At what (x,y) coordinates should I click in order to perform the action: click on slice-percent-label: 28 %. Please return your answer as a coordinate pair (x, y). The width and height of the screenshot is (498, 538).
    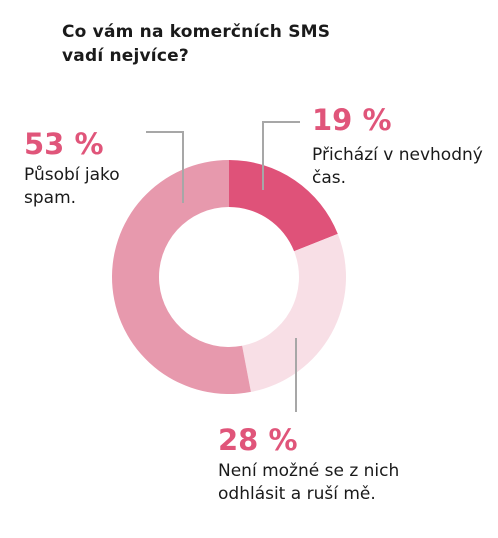
    Looking at the image, I should click on (258, 440).